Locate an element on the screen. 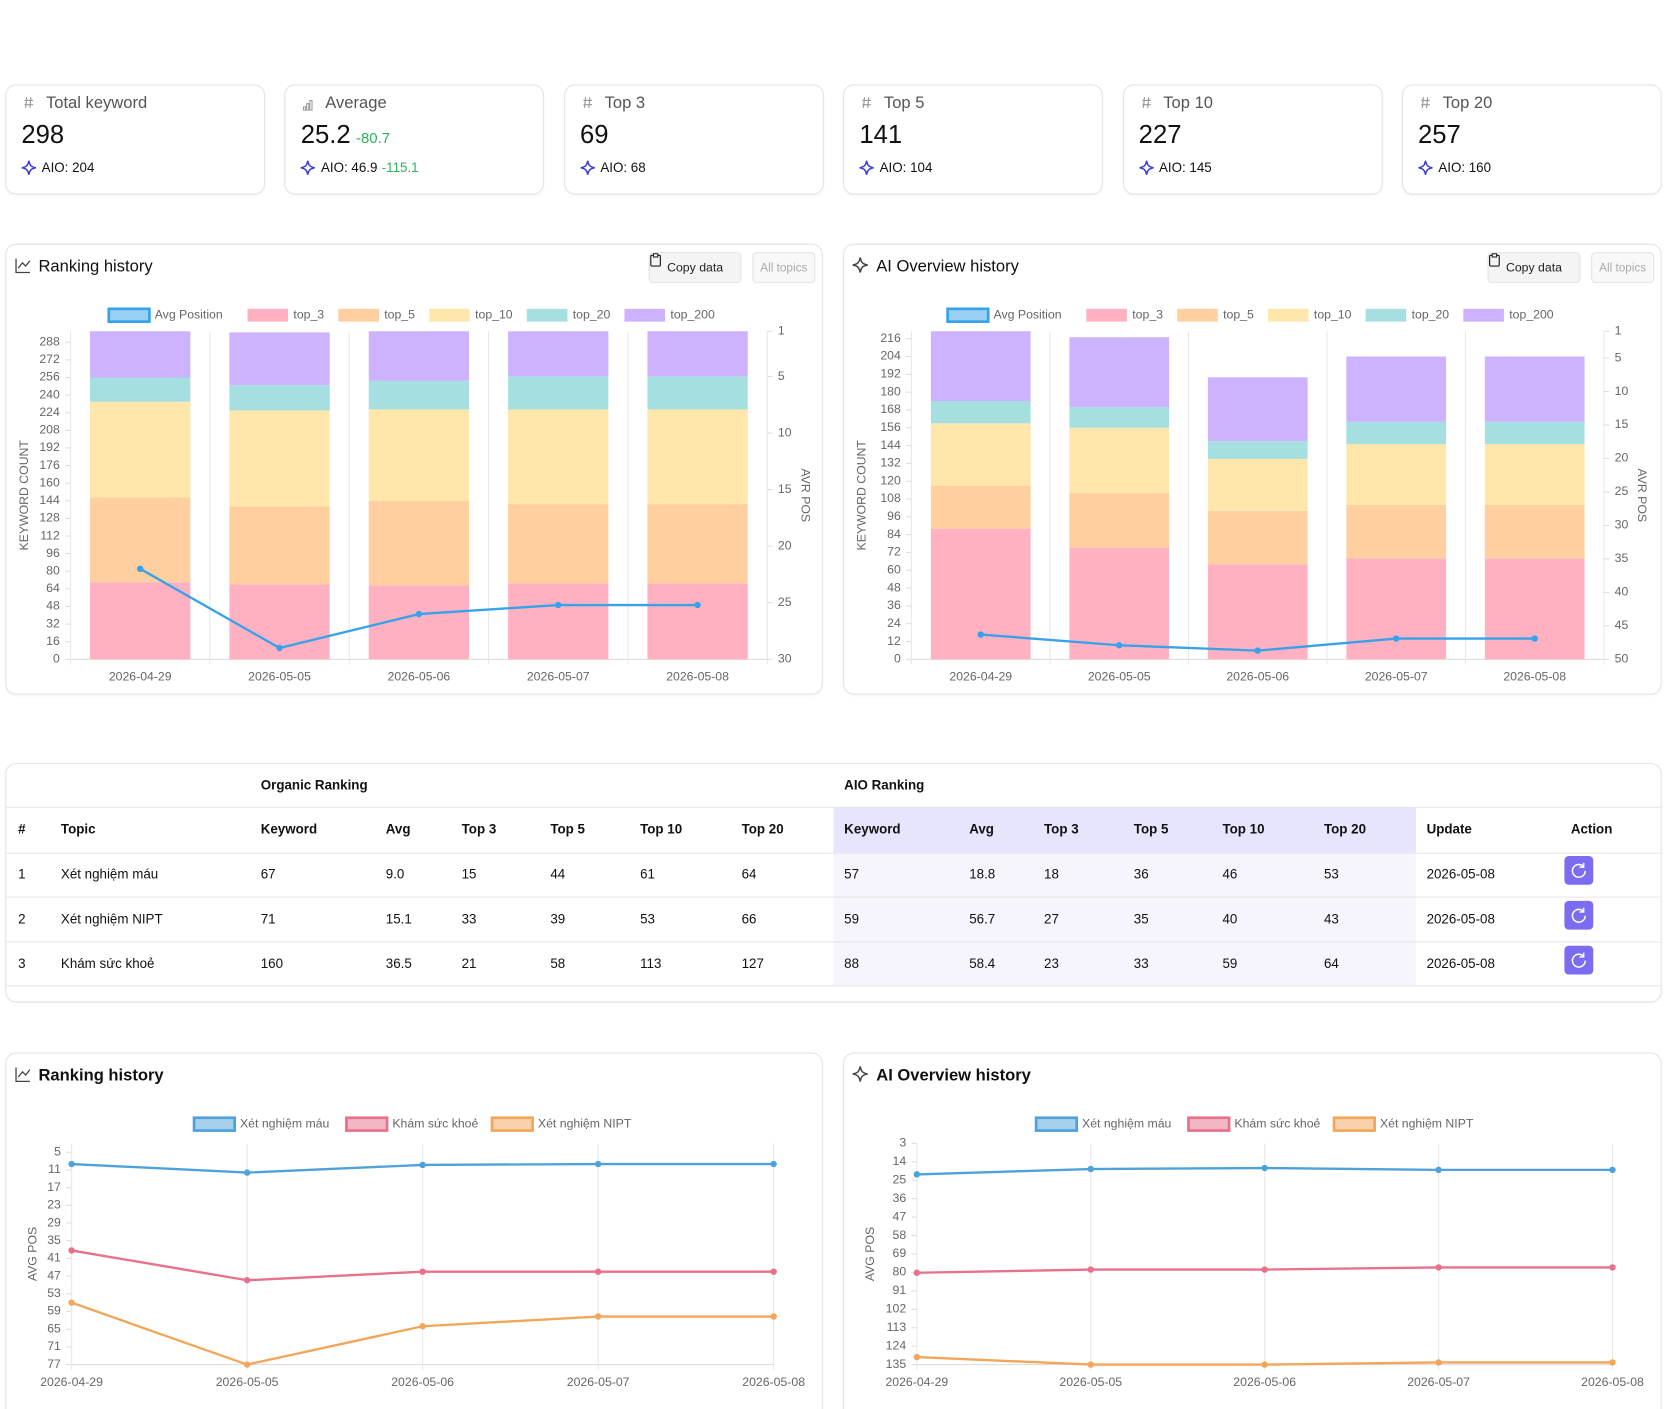 Image resolution: width=1667 pixels, height=1409 pixels. table-cell: 18.8 is located at coordinates (982, 874).